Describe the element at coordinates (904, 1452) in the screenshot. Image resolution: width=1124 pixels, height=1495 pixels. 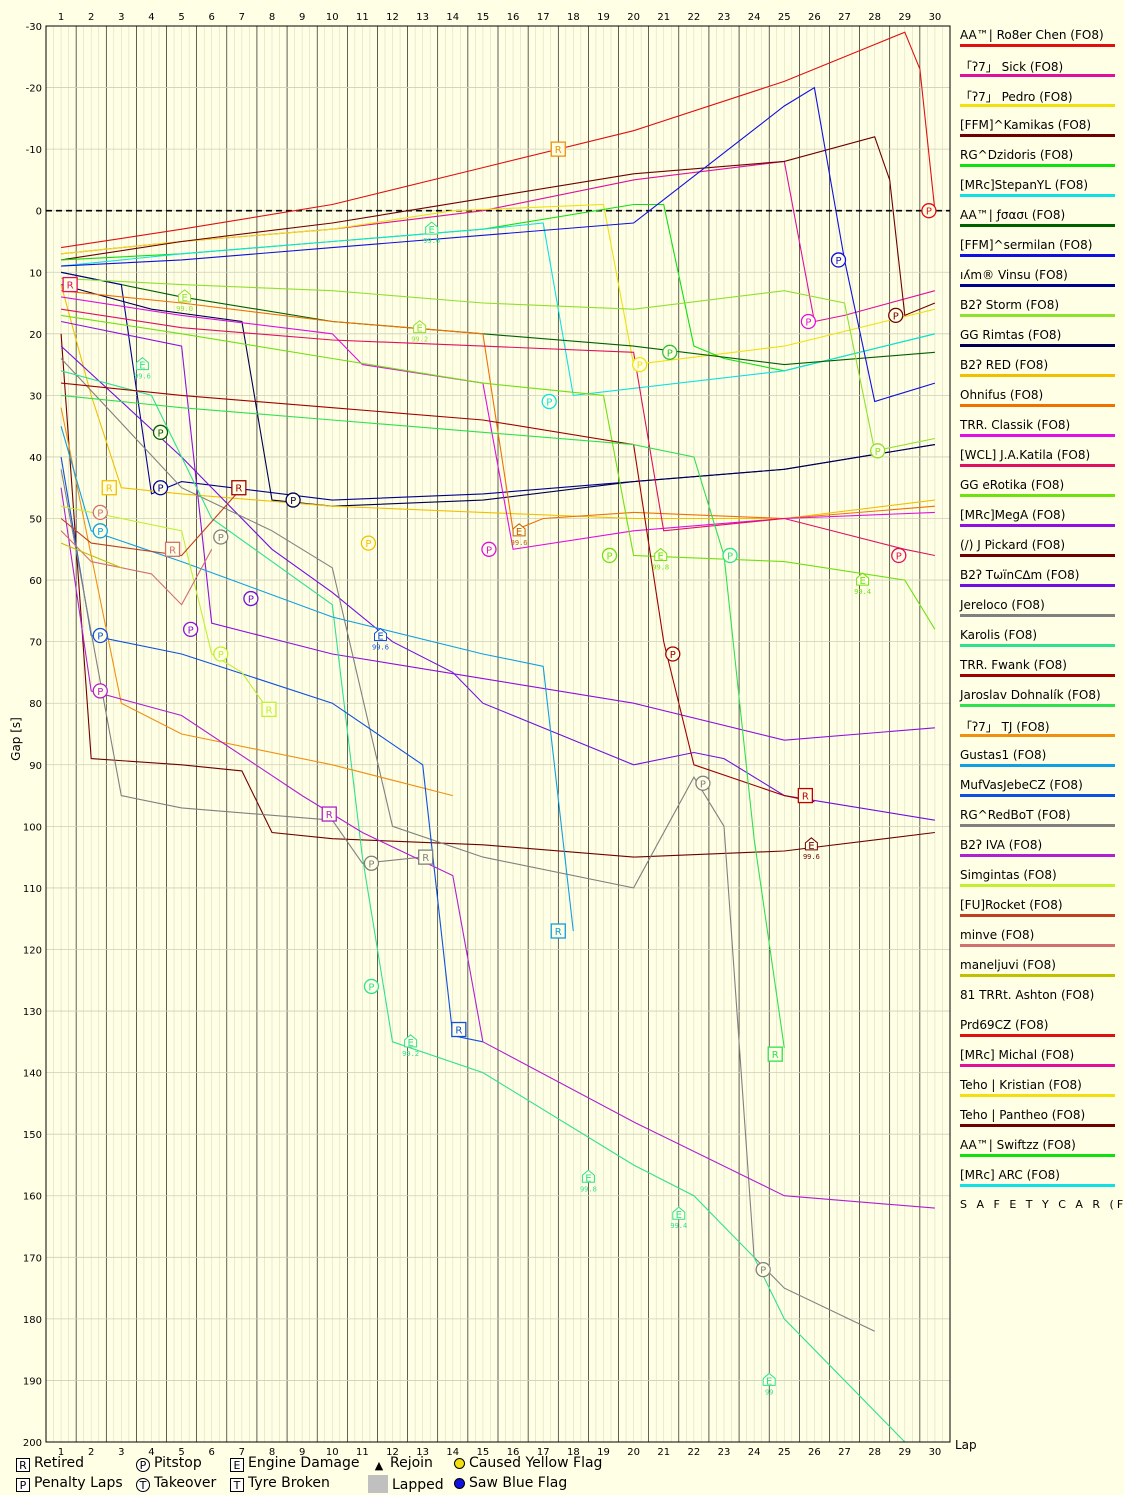
I see `x-tick-label: 29` at that location.